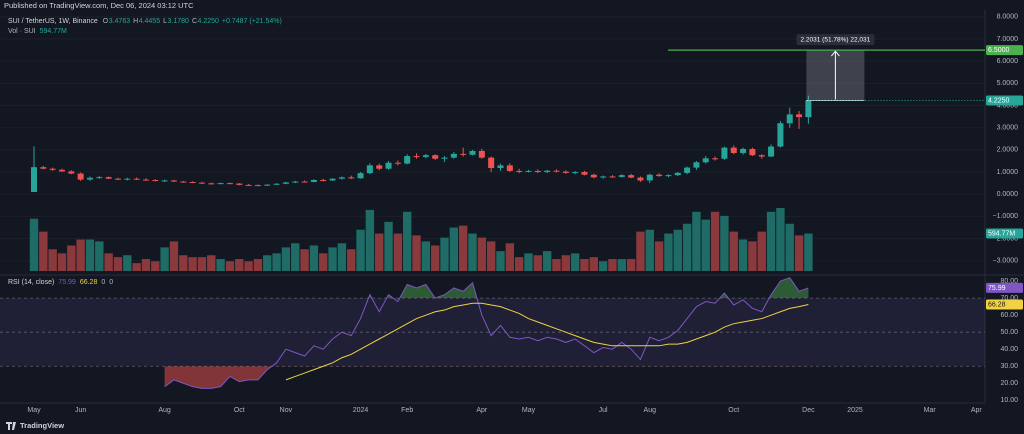  I want to click on ohlc-key: H, so click(135, 21).